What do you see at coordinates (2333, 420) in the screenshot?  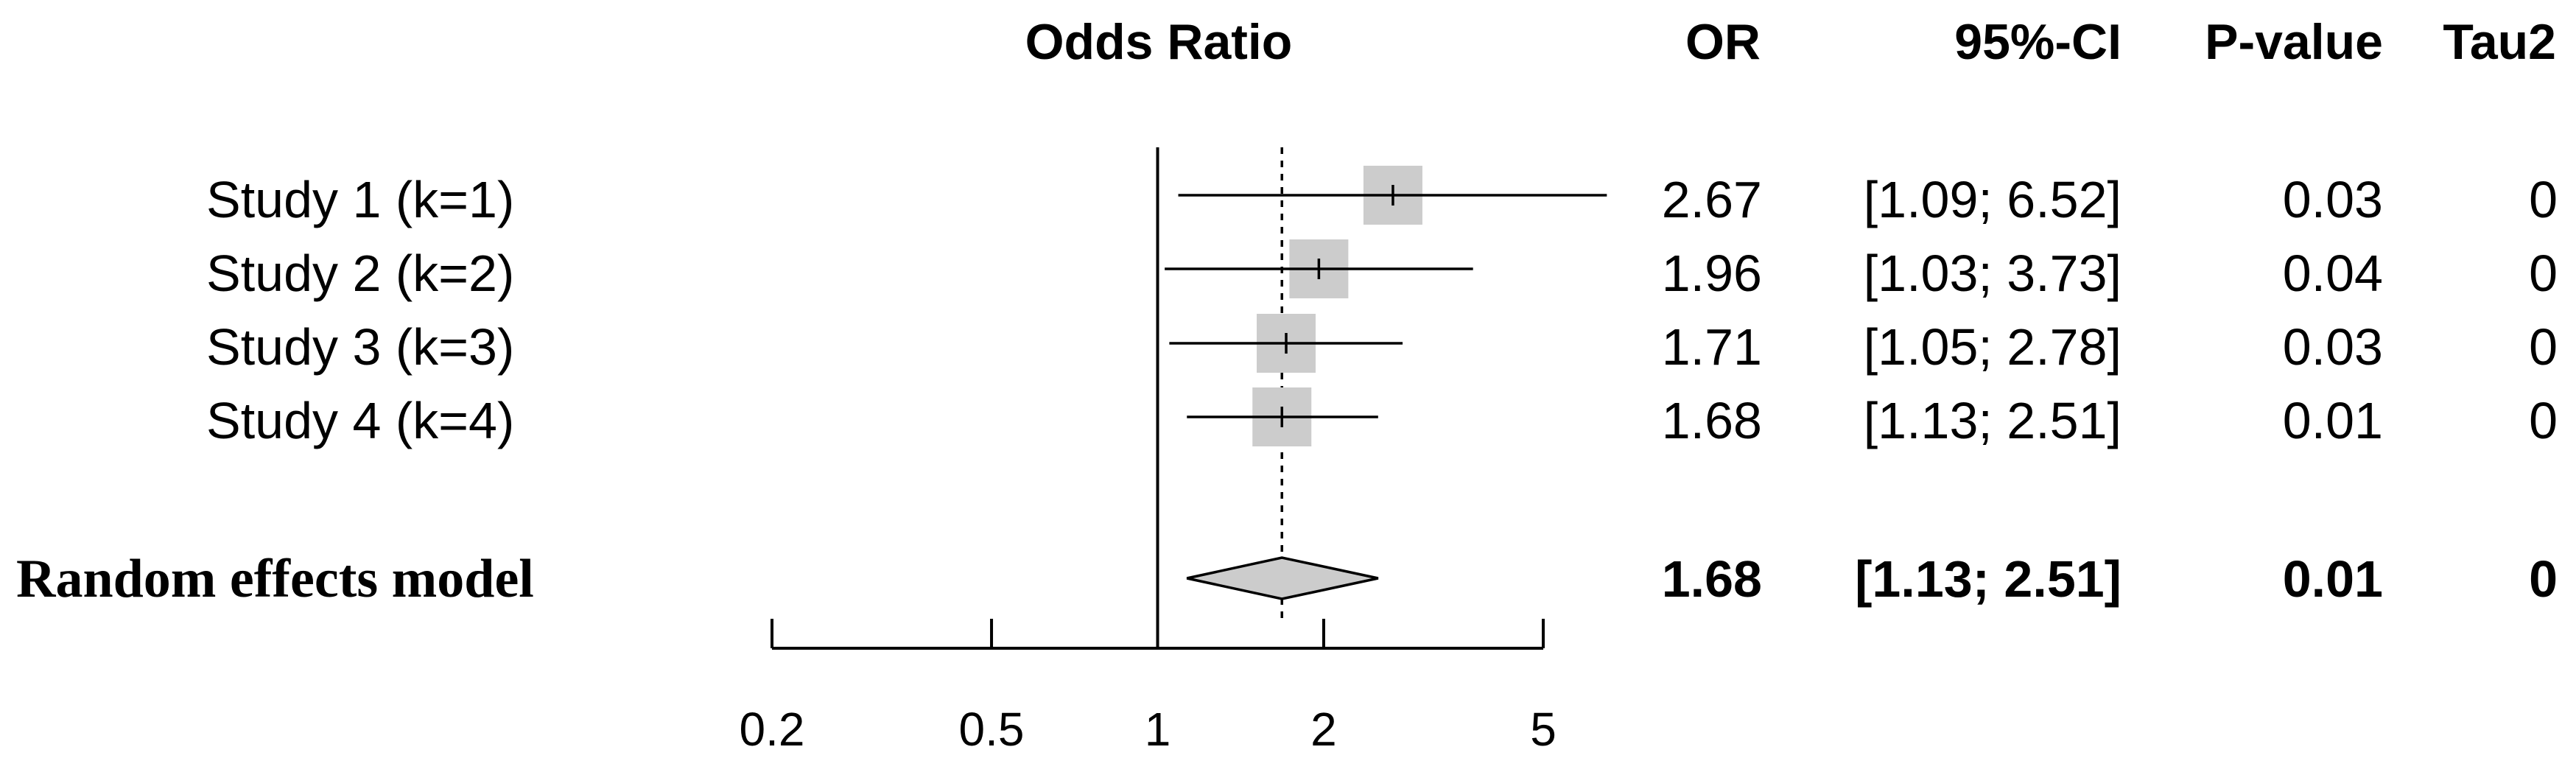 I see `p-value: 0.01` at bounding box center [2333, 420].